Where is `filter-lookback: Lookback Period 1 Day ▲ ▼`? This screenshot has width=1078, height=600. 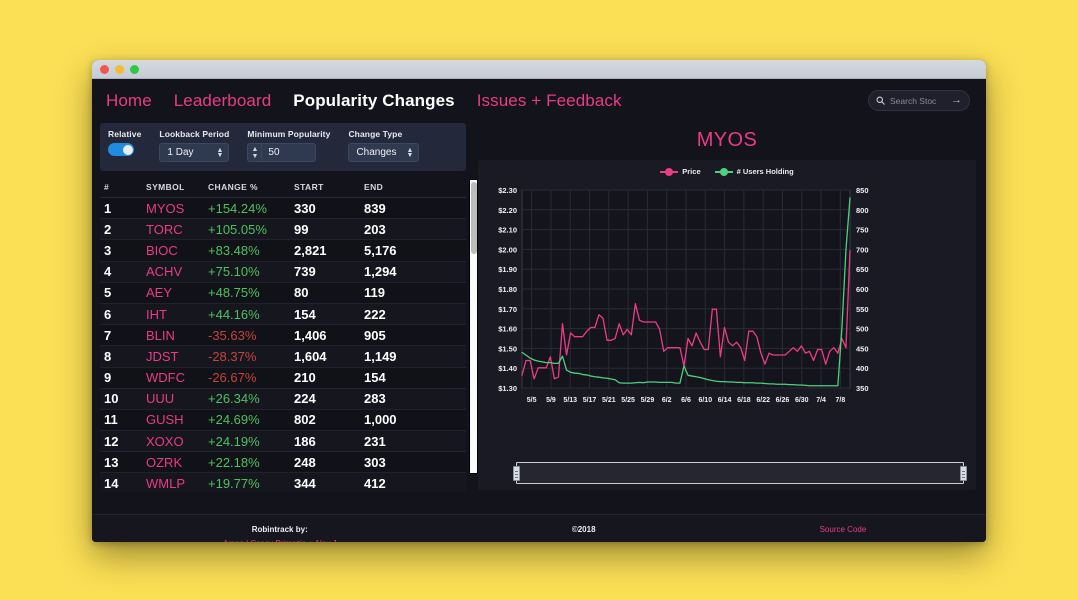
filter-lookback: Lookback Period 1 Day ▲ ▼ is located at coordinates (194, 145).